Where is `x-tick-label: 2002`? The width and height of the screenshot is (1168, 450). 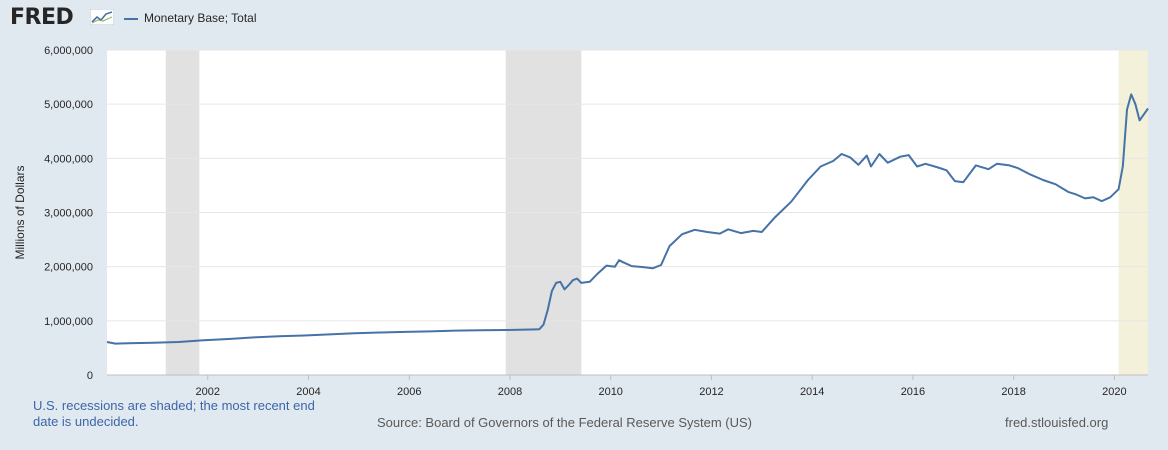 x-tick-label: 2002 is located at coordinates (207, 392).